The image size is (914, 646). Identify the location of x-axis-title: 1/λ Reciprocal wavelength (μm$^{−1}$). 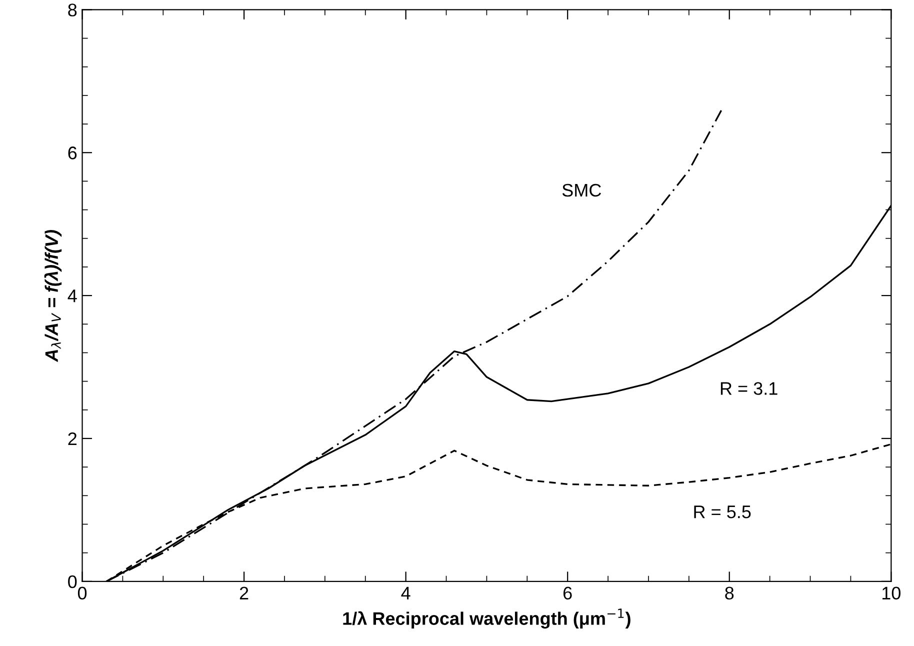
(486, 618).